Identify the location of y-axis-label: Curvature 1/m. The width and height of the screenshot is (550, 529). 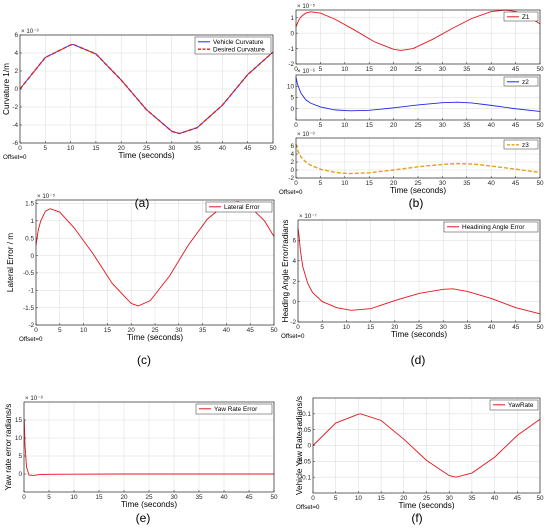
(6, 89).